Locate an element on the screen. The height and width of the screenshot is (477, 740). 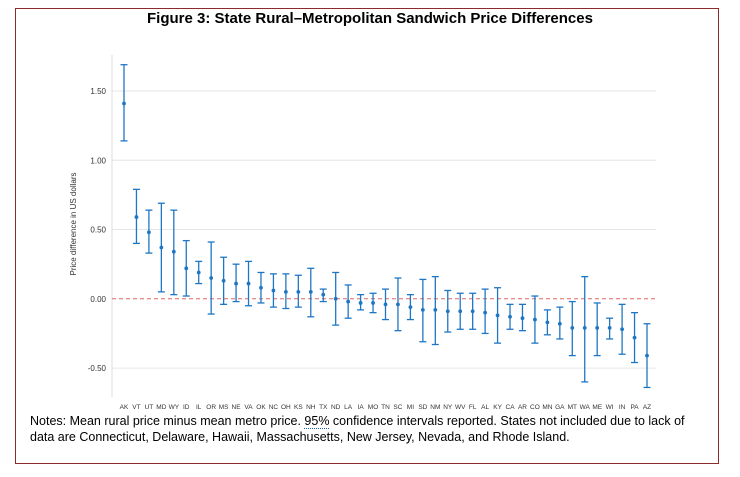
point-sc is located at coordinates (398, 304).